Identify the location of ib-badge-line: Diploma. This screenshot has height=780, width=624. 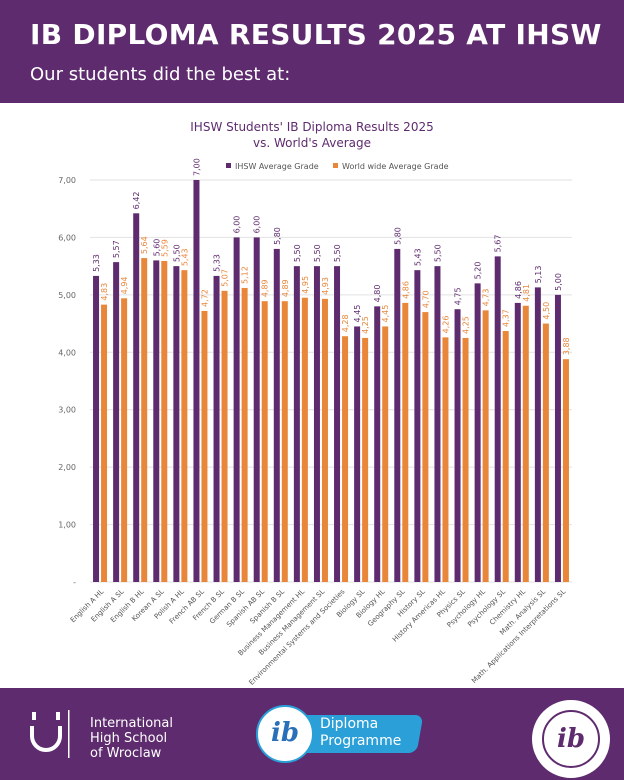
(349, 724).